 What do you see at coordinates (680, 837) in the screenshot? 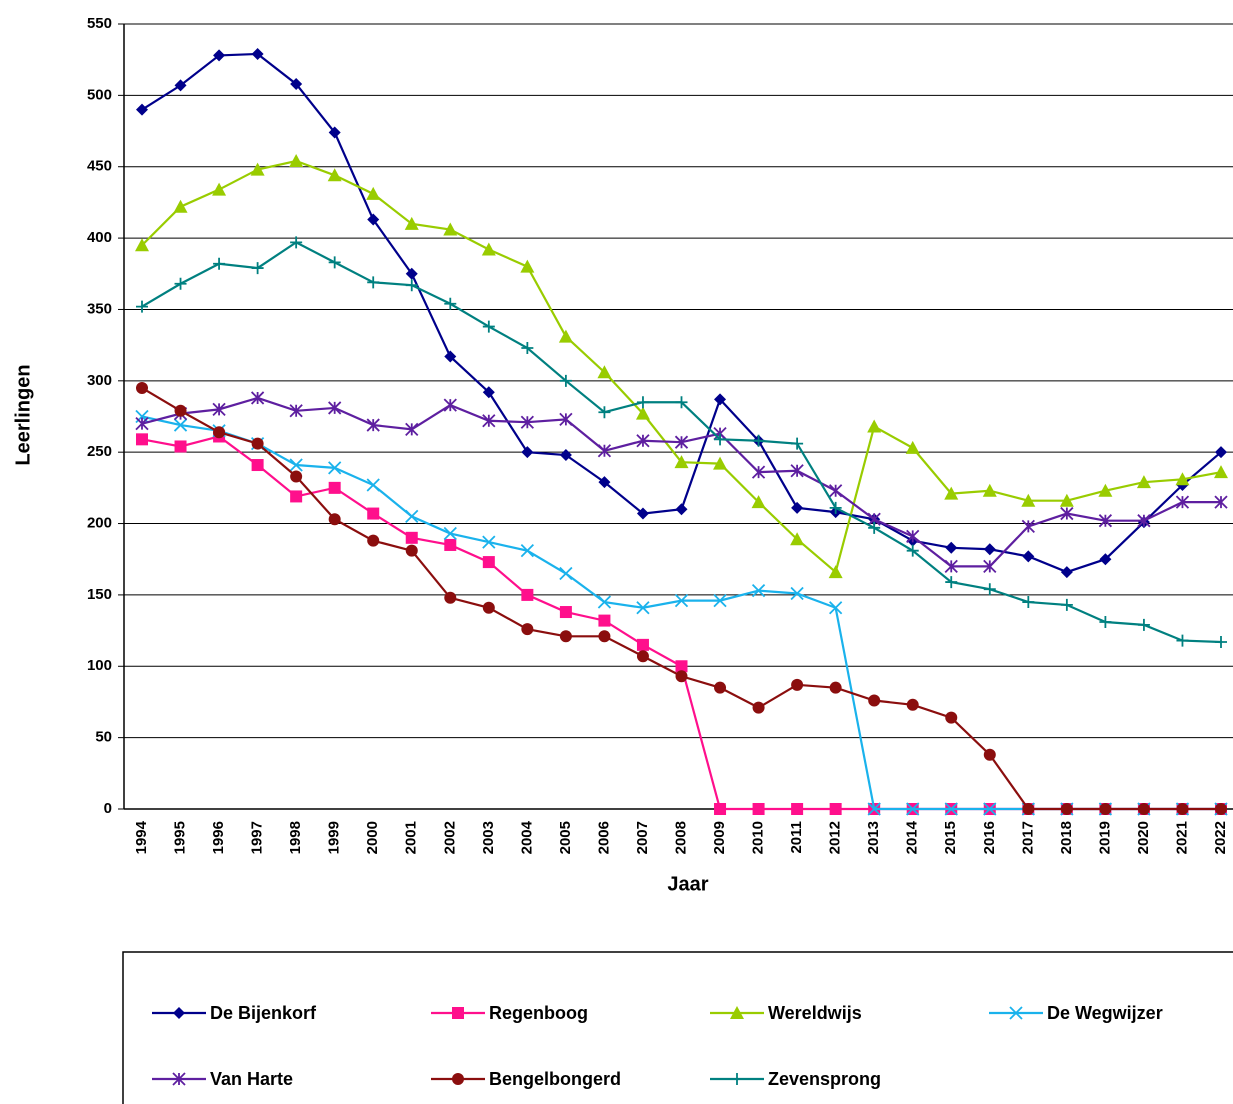
I see `x-tick-label: 2008` at bounding box center [680, 837].